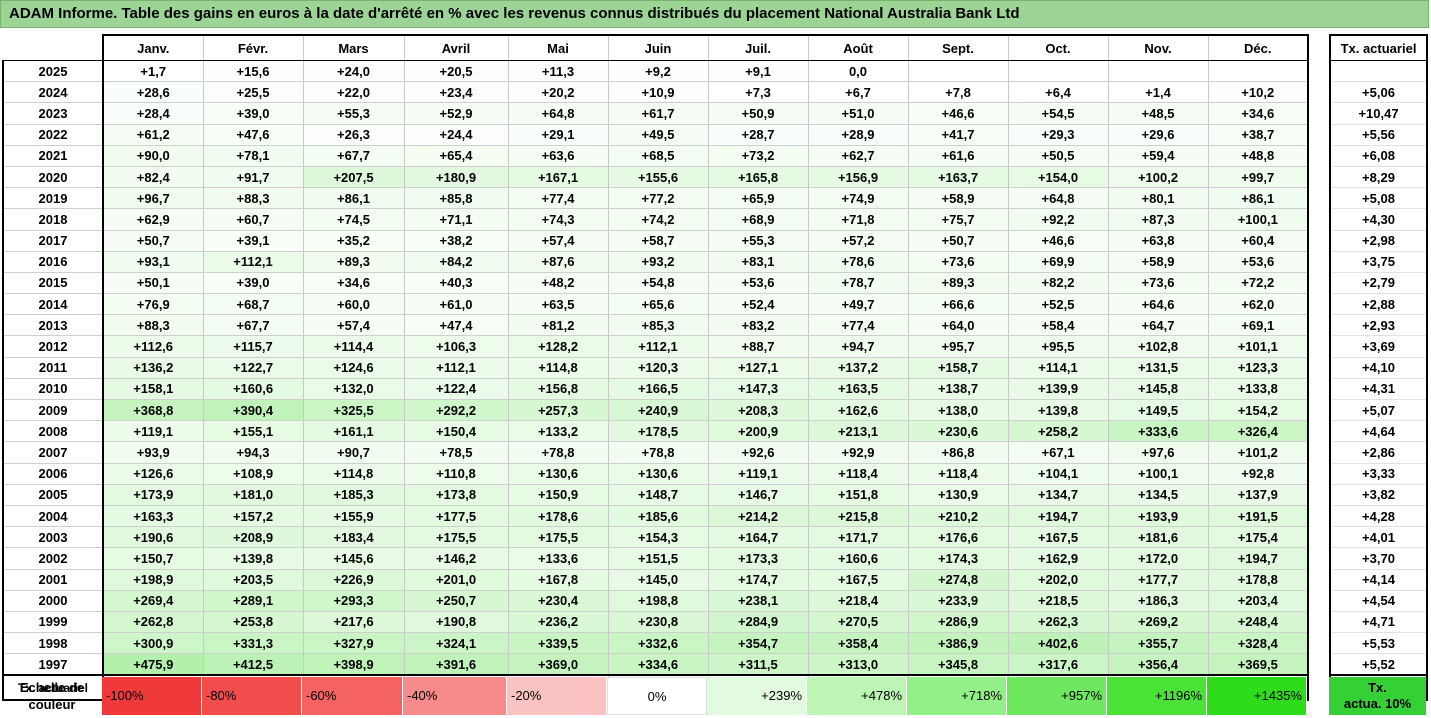  What do you see at coordinates (1058, 177) in the screenshot?
I see `gain-cell: +154,0` at bounding box center [1058, 177].